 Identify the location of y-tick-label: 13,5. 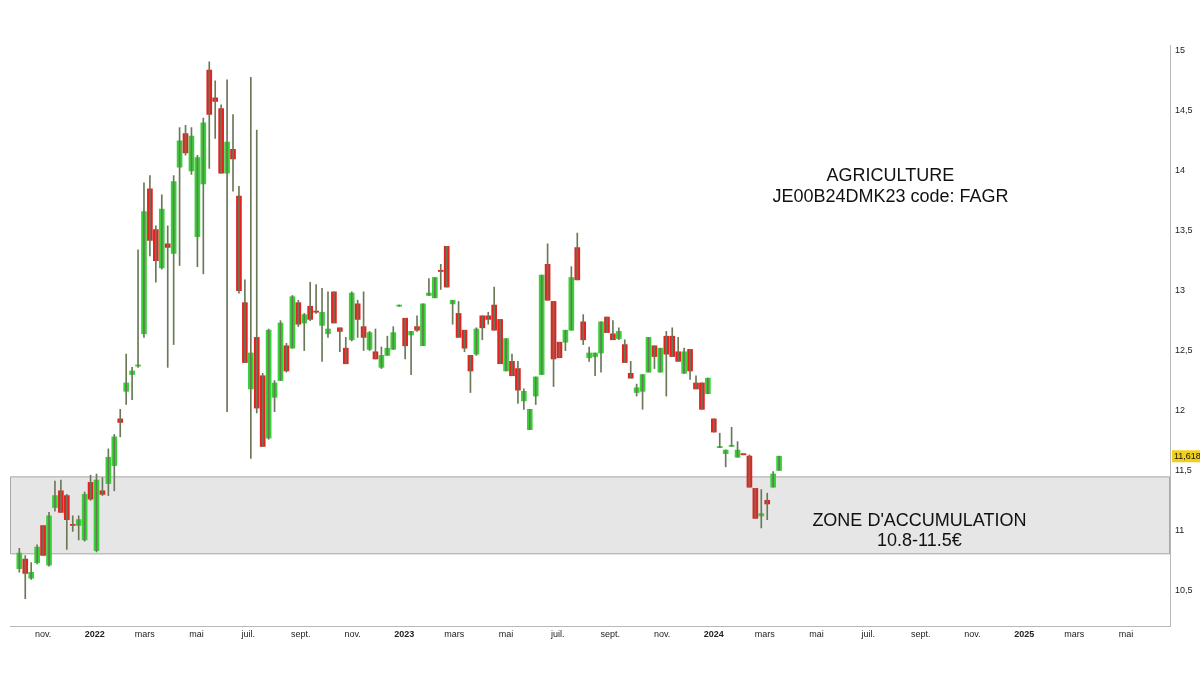
(1184, 230).